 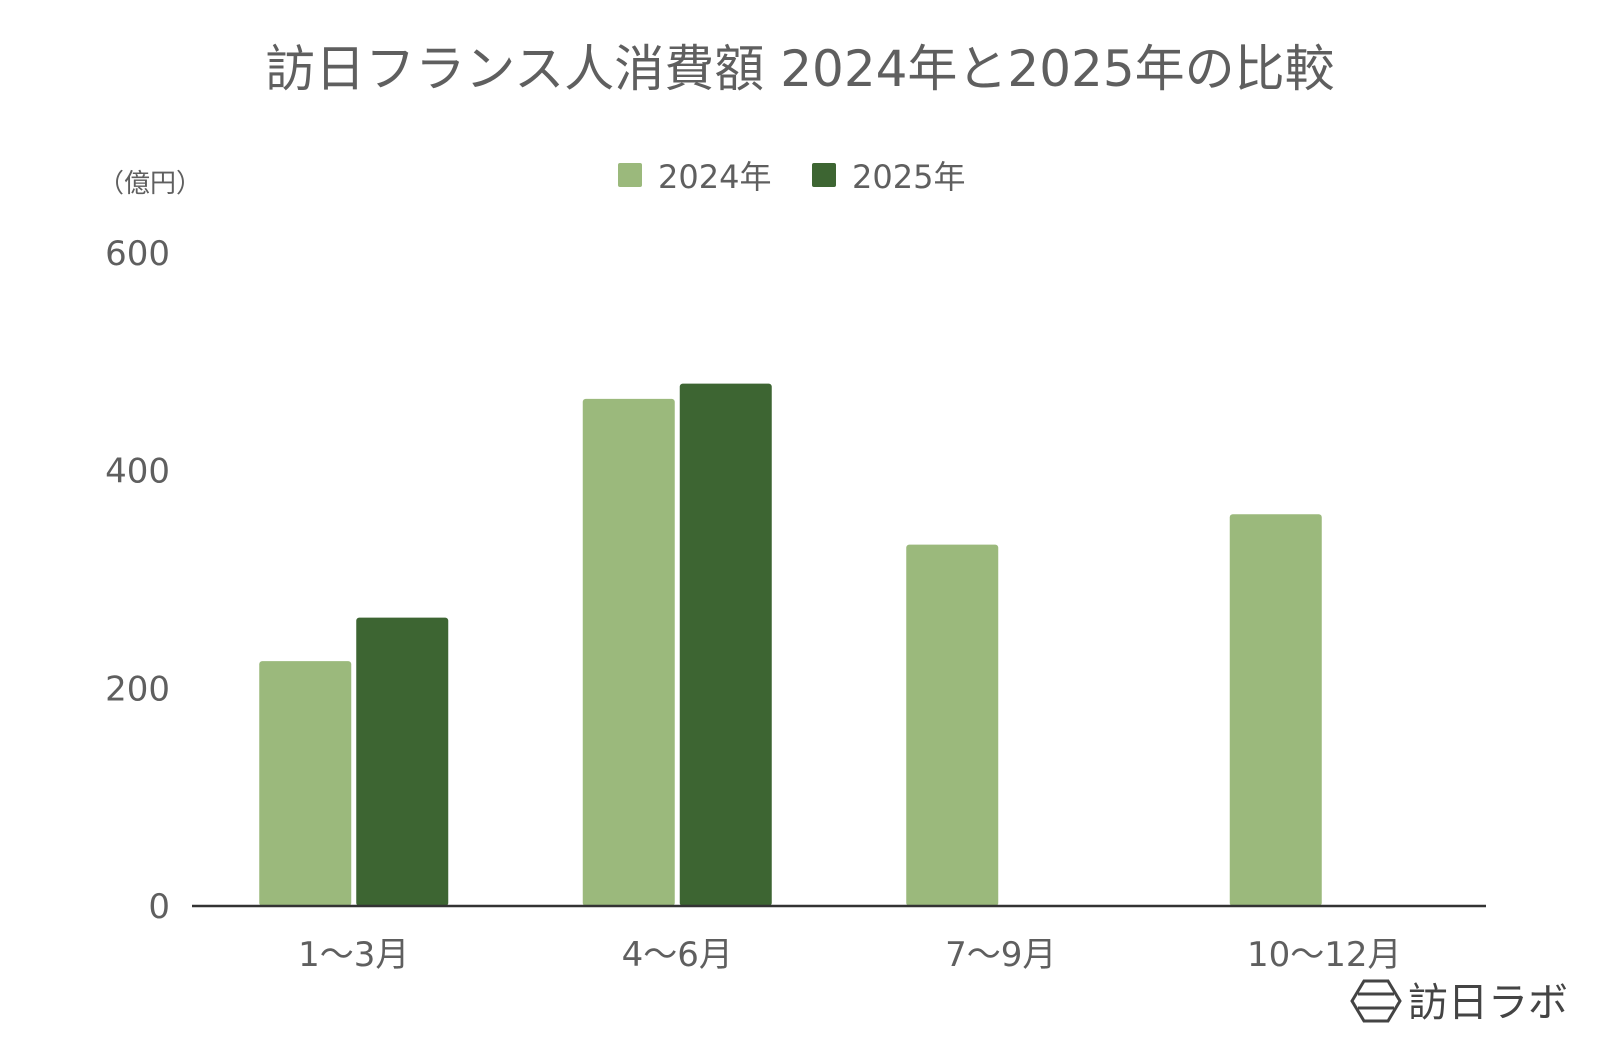 I want to click on chart-title: 訪日フランス人消費額 2024年と2025年の比較, so click(x=799, y=69).